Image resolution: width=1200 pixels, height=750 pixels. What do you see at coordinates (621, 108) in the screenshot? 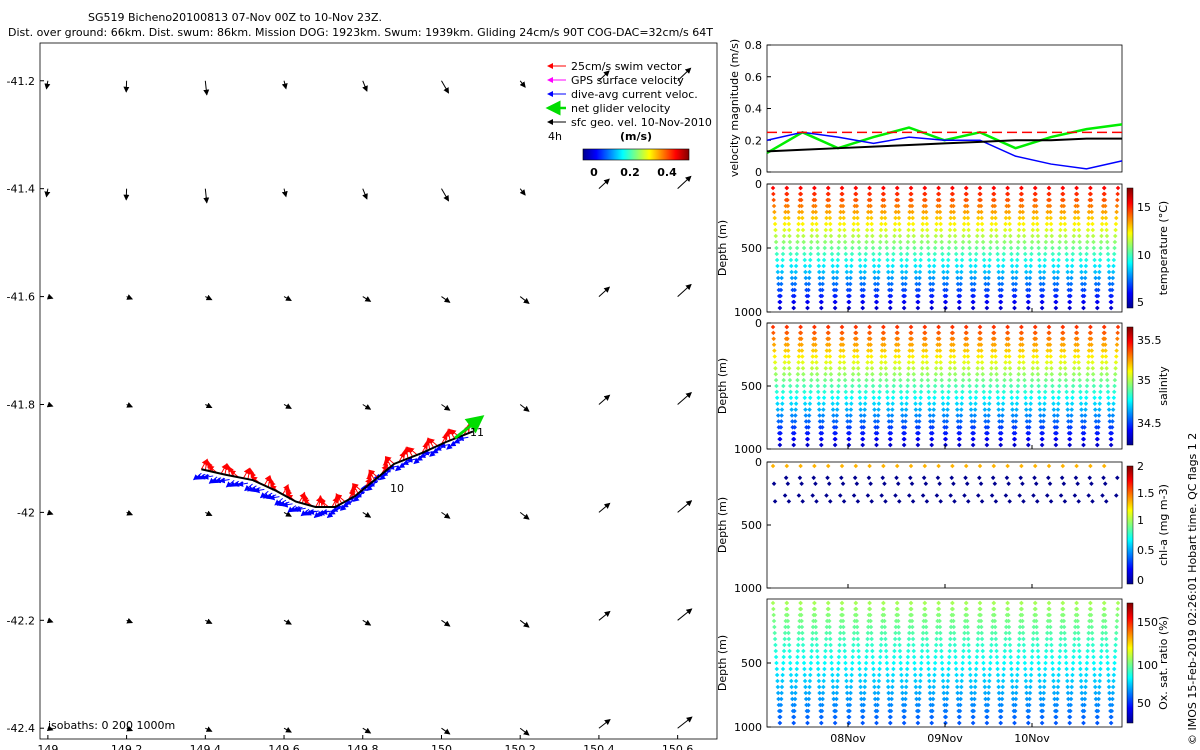
I see `legend-net-label: net glider velocity` at bounding box center [621, 108].